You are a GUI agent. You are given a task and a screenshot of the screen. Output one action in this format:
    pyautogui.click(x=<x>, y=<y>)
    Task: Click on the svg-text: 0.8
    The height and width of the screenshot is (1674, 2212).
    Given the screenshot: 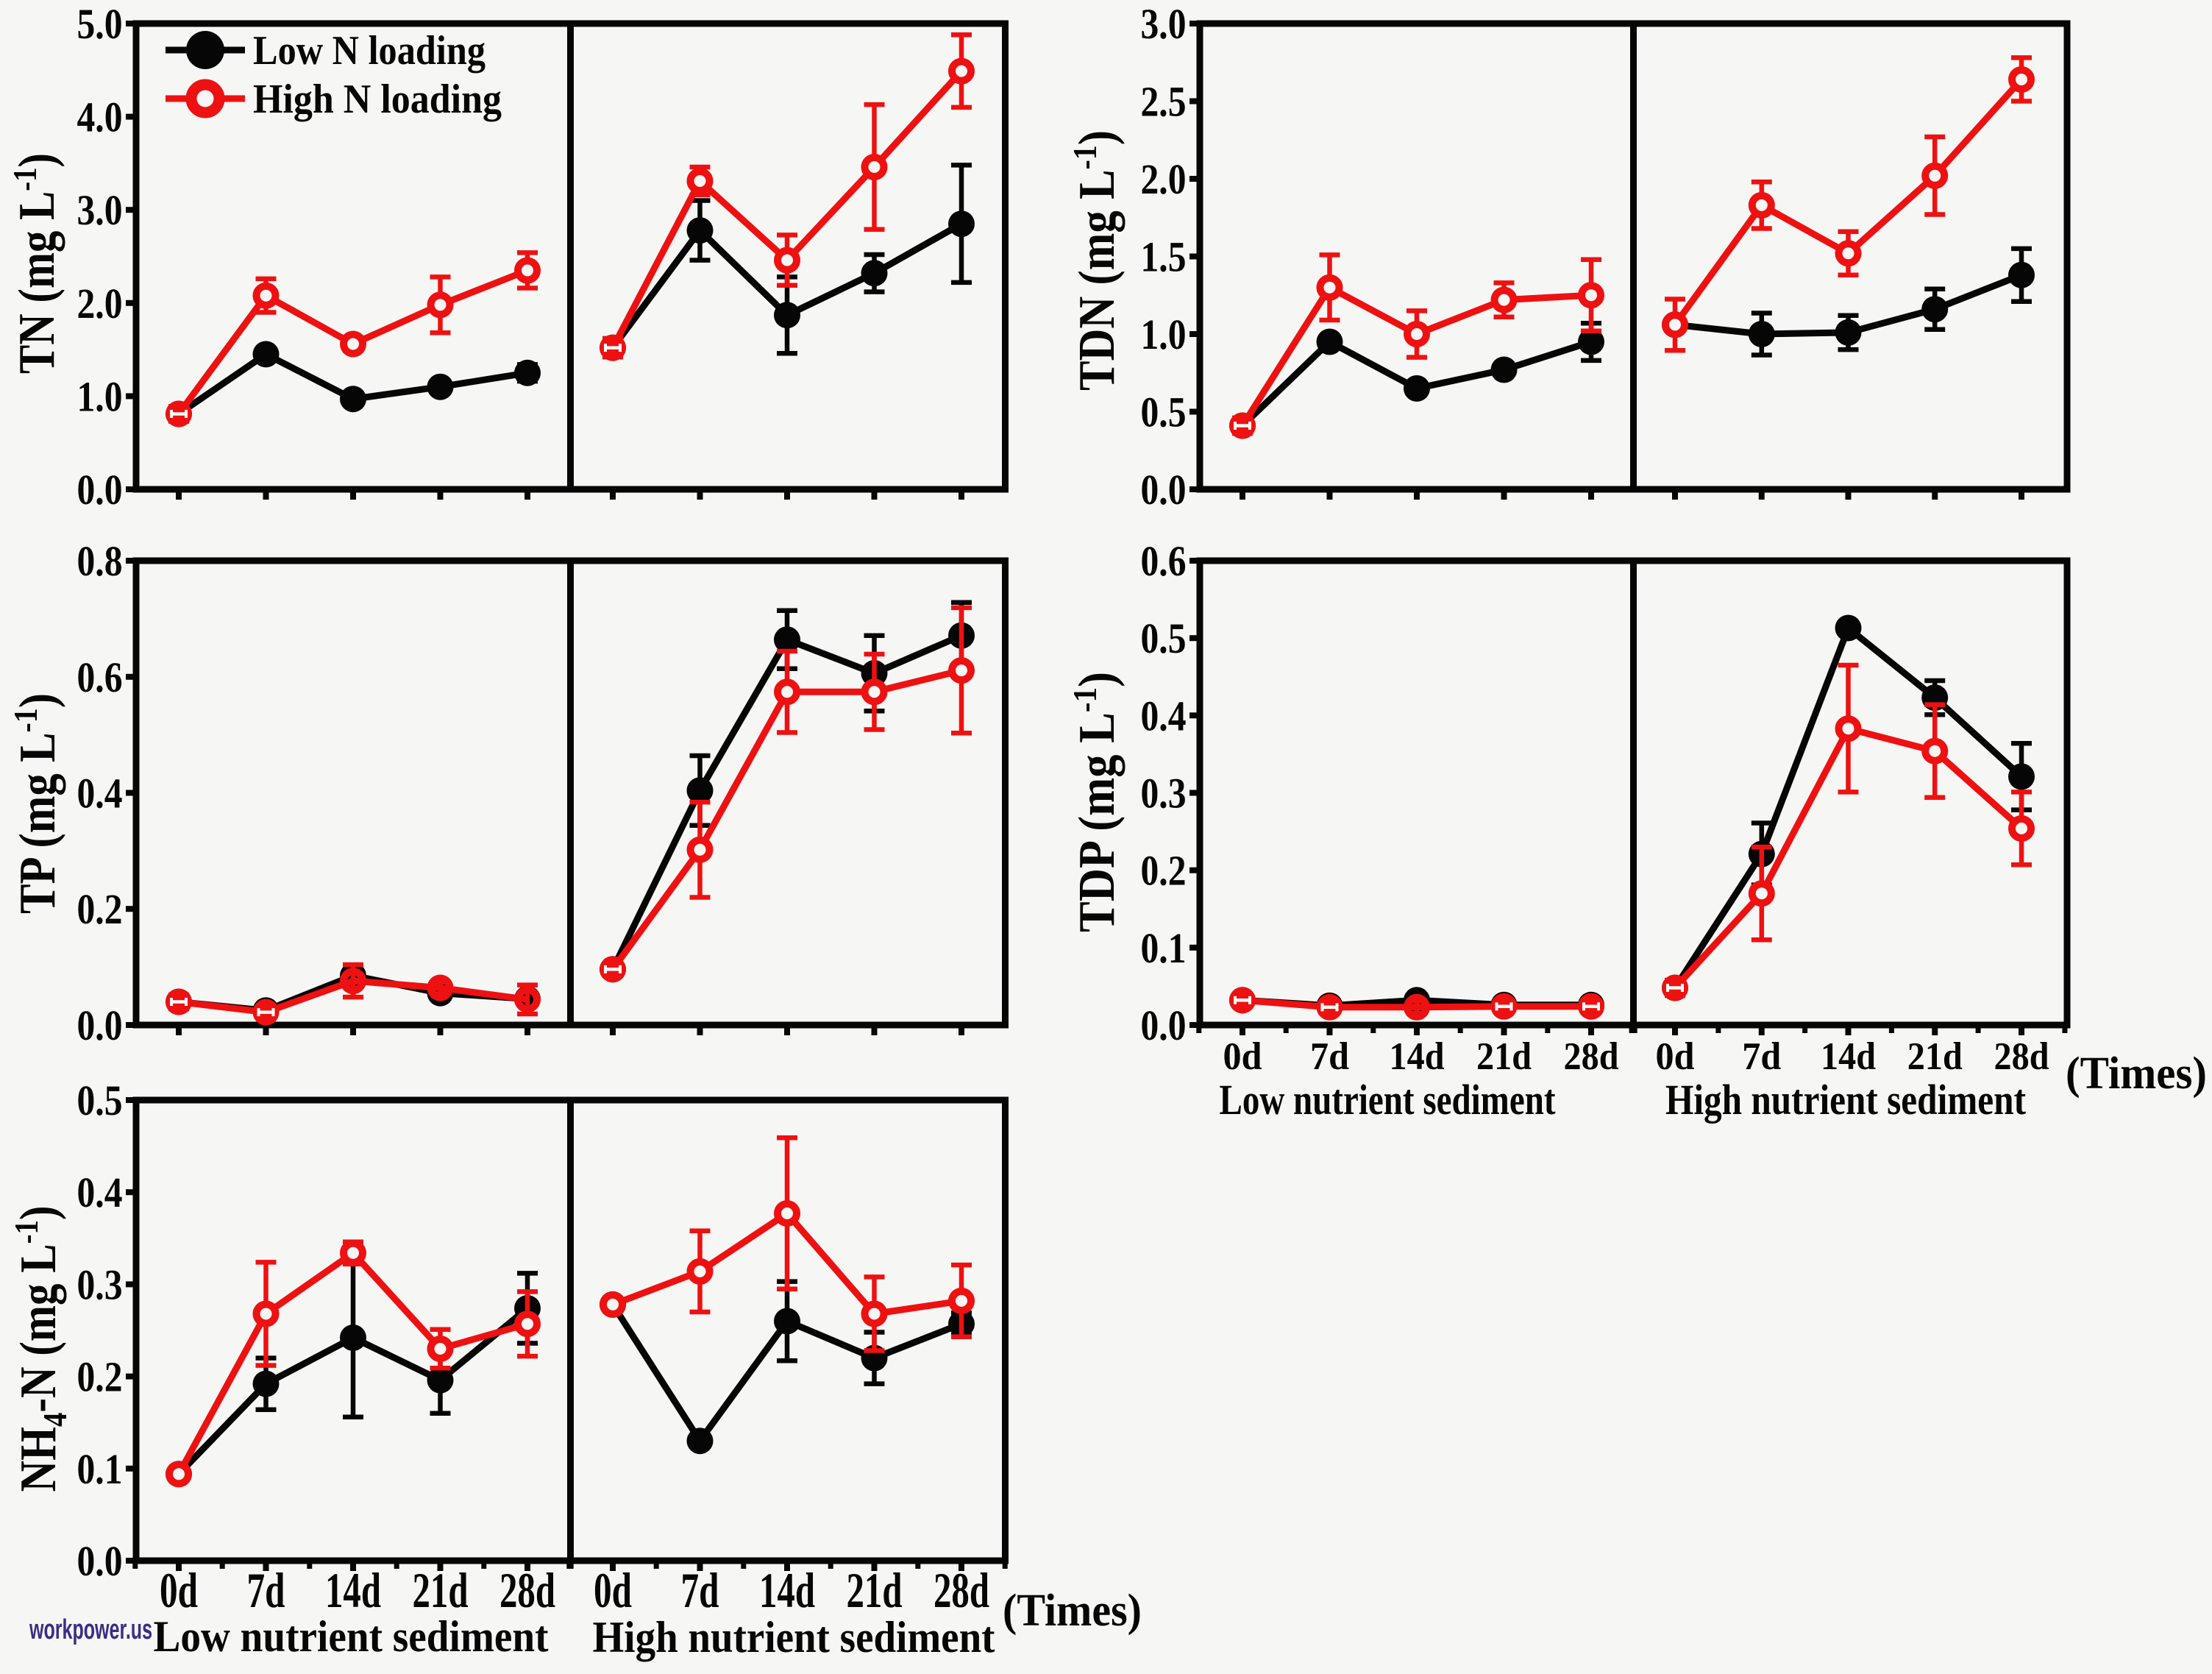 What is the action you would take?
    pyautogui.click(x=100, y=561)
    